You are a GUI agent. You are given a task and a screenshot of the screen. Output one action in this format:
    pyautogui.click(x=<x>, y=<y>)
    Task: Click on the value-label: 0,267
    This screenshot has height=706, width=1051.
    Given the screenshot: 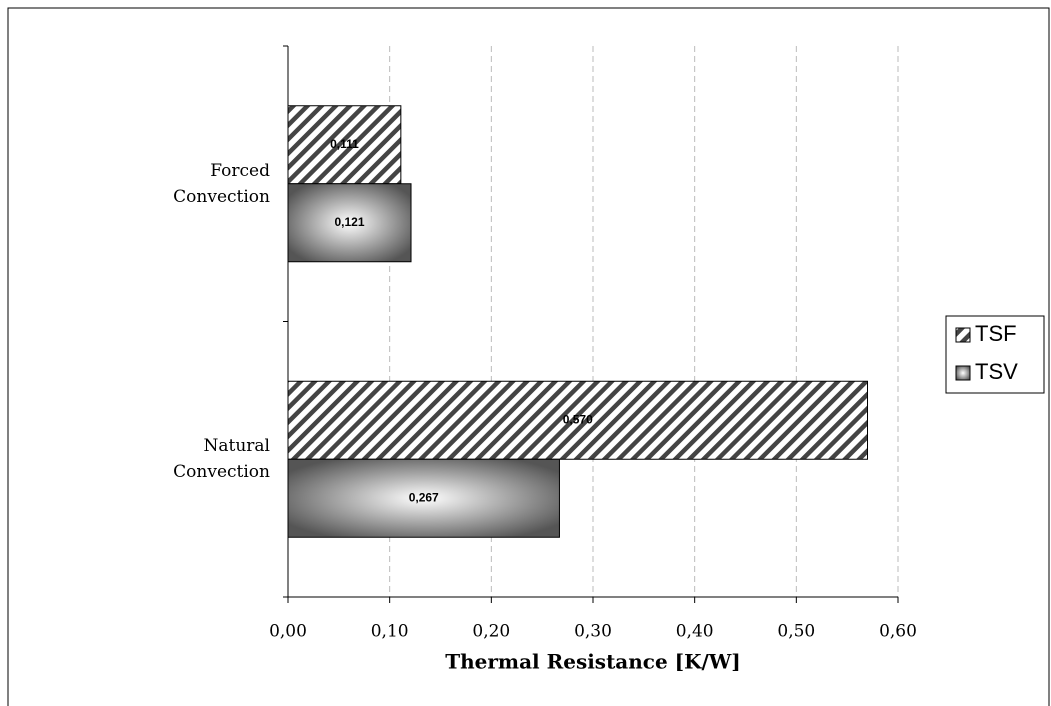 What is the action you would take?
    pyautogui.click(x=424, y=497)
    